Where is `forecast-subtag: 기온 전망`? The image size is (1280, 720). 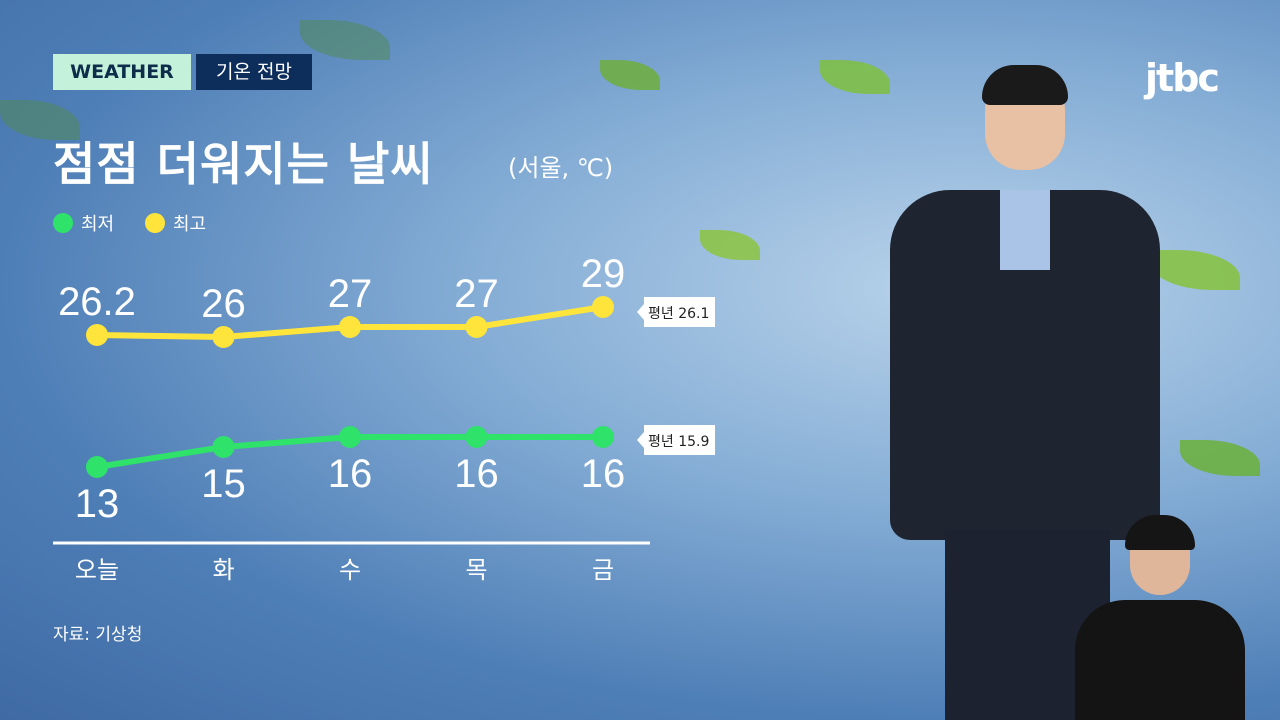 forecast-subtag: 기온 전망 is located at coordinates (254, 72).